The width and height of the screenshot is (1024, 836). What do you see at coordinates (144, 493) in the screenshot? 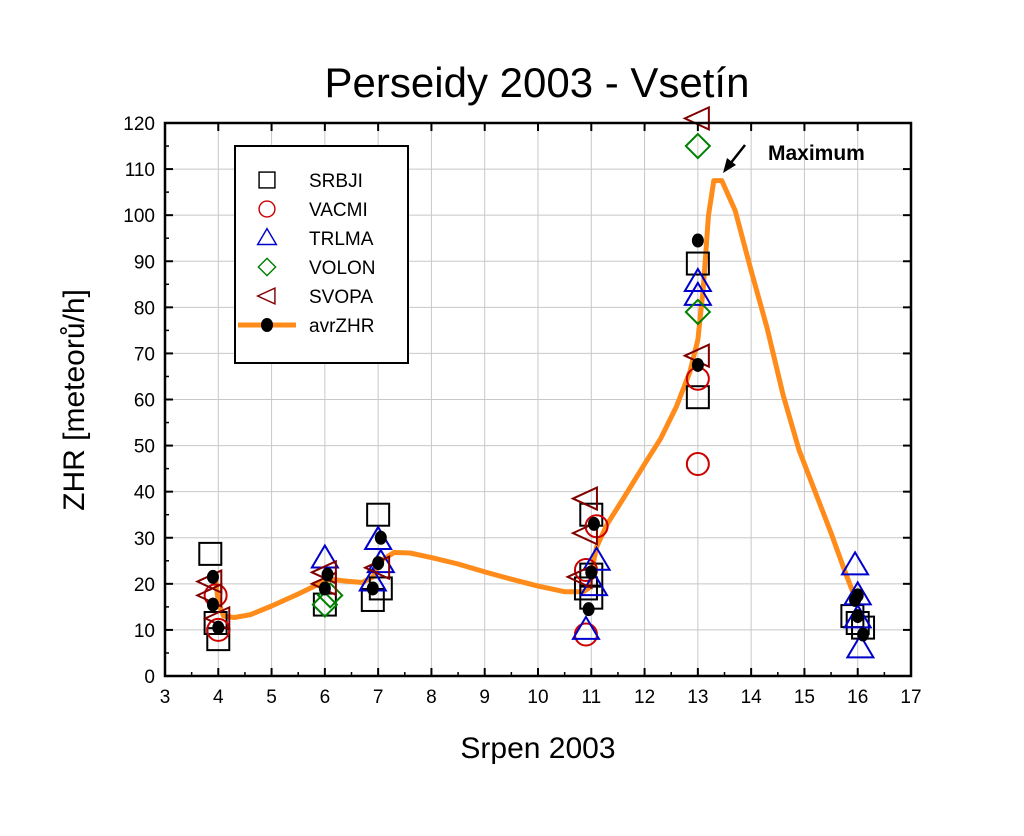
I see `y-tick-label: 40` at bounding box center [144, 493].